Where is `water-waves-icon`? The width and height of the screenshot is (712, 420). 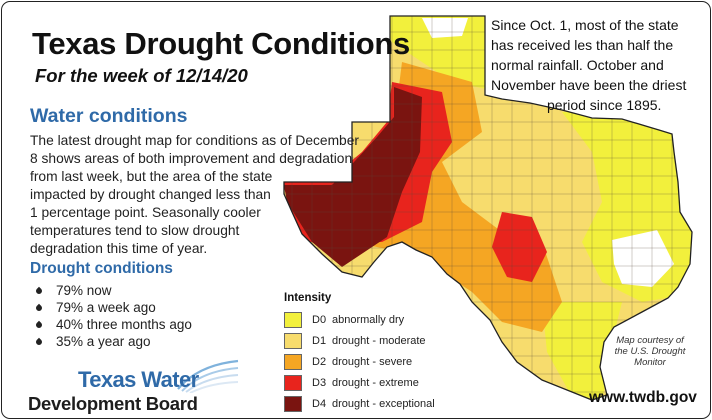
water-waves-icon is located at coordinates (208, 376).